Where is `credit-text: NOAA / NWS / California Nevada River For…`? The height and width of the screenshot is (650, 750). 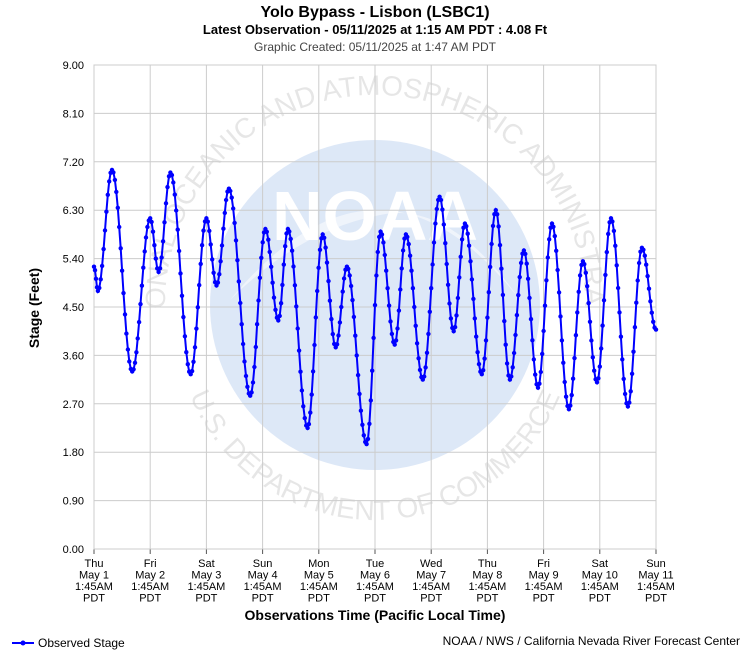
credit-text: NOAA / NWS / California Nevada River For… is located at coordinates (591, 641).